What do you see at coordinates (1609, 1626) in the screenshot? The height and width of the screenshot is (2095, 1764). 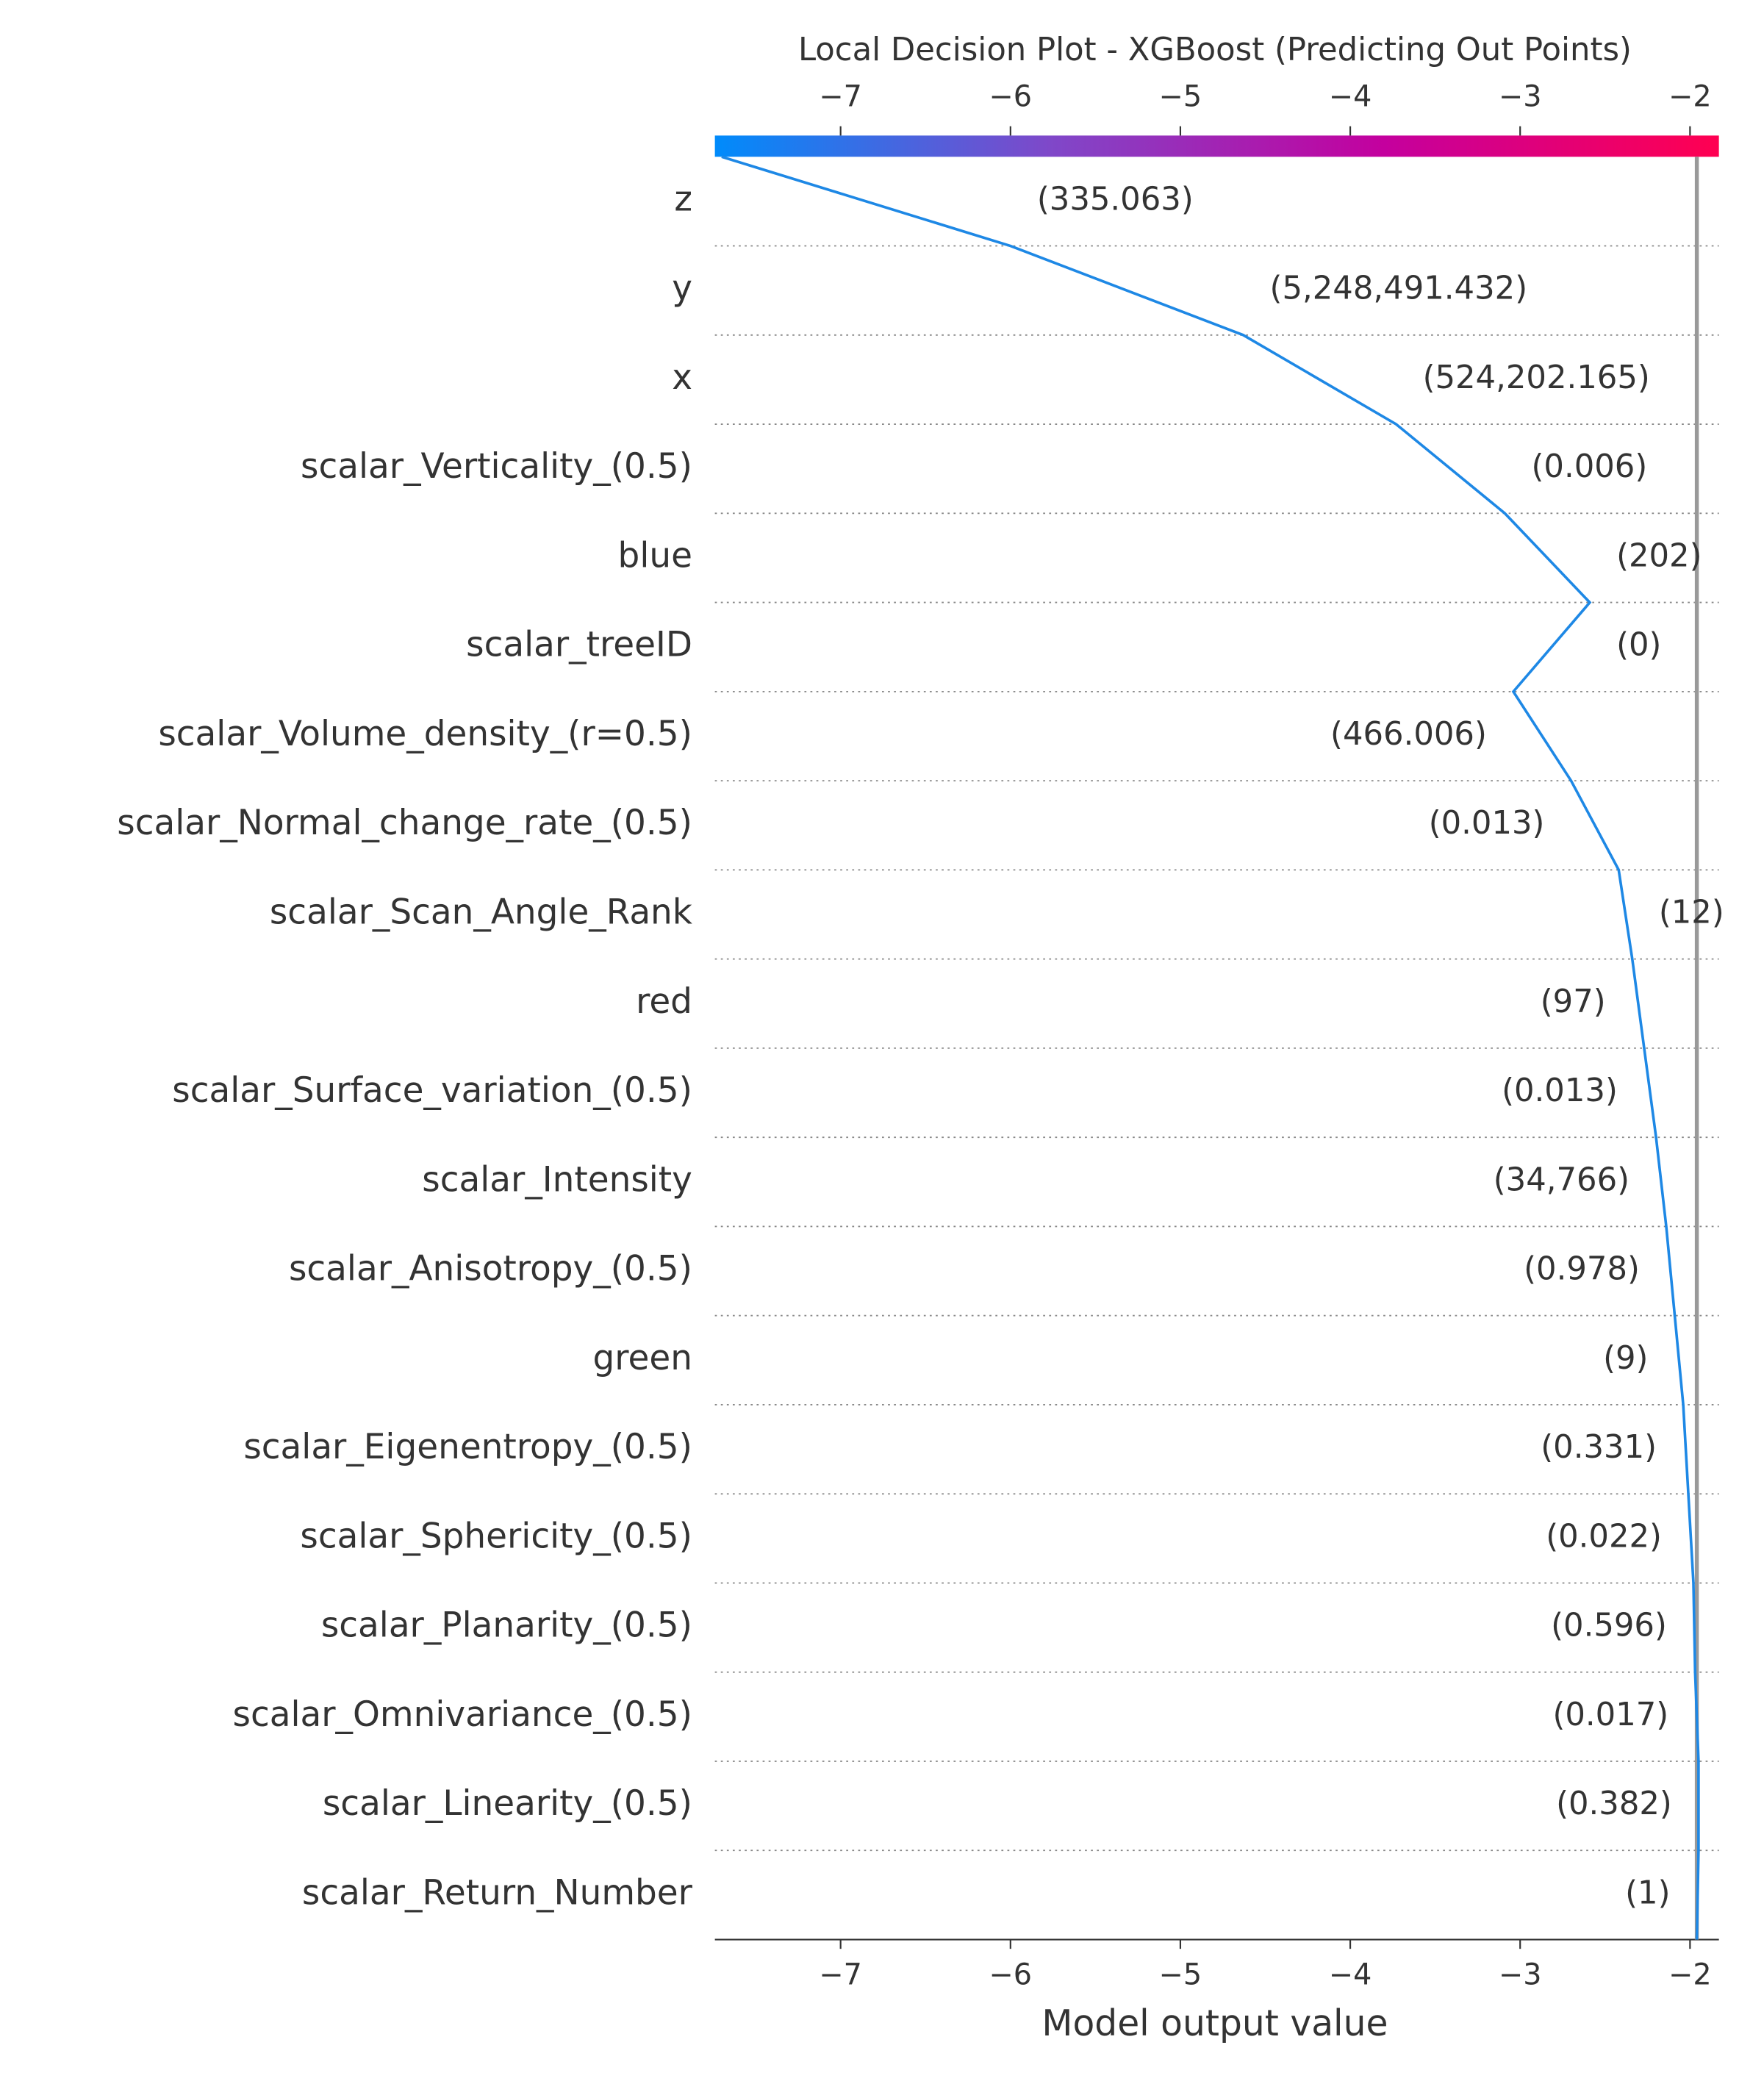 I see `feature-value-label: (0.596)` at bounding box center [1609, 1626].